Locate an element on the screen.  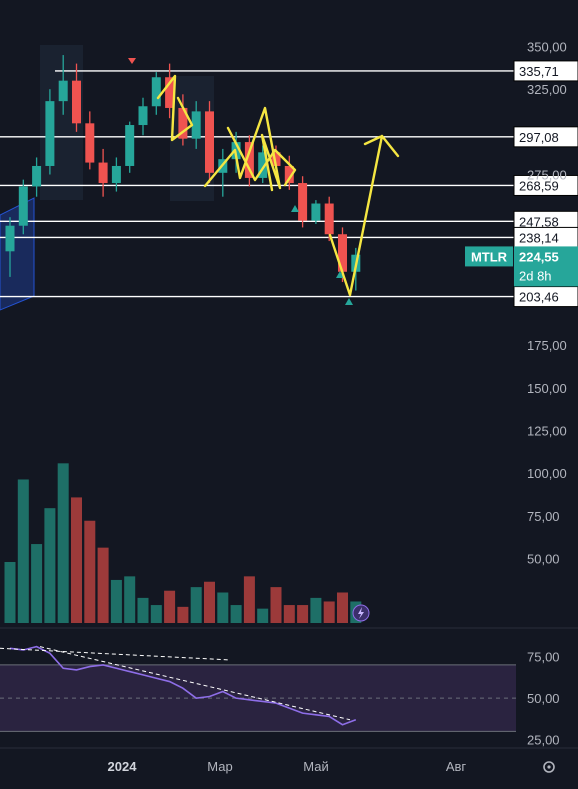
ticker-badge is located at coordinates (489, 256).